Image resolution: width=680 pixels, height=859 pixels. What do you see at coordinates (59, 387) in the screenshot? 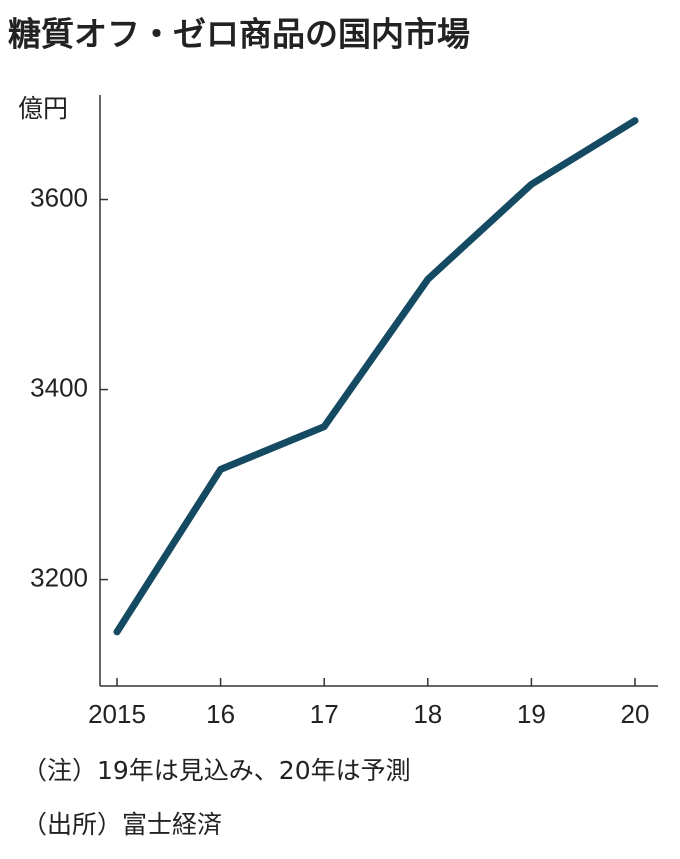
I see `y-tick-label: 3400` at bounding box center [59, 387].